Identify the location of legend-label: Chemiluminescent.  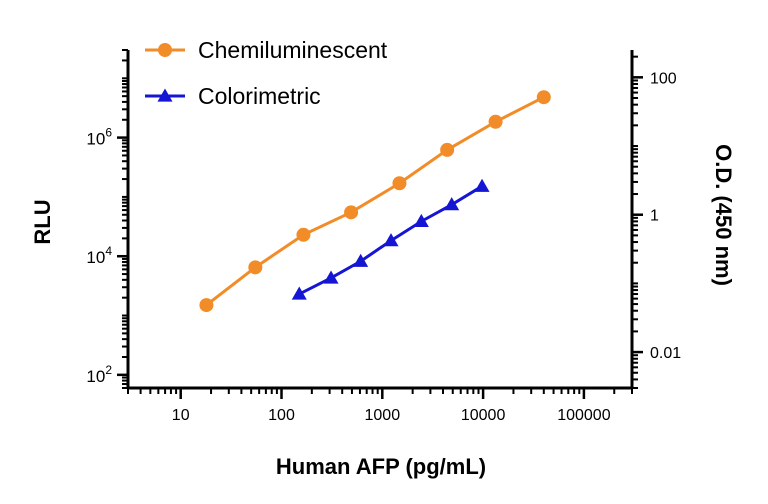
(293, 50).